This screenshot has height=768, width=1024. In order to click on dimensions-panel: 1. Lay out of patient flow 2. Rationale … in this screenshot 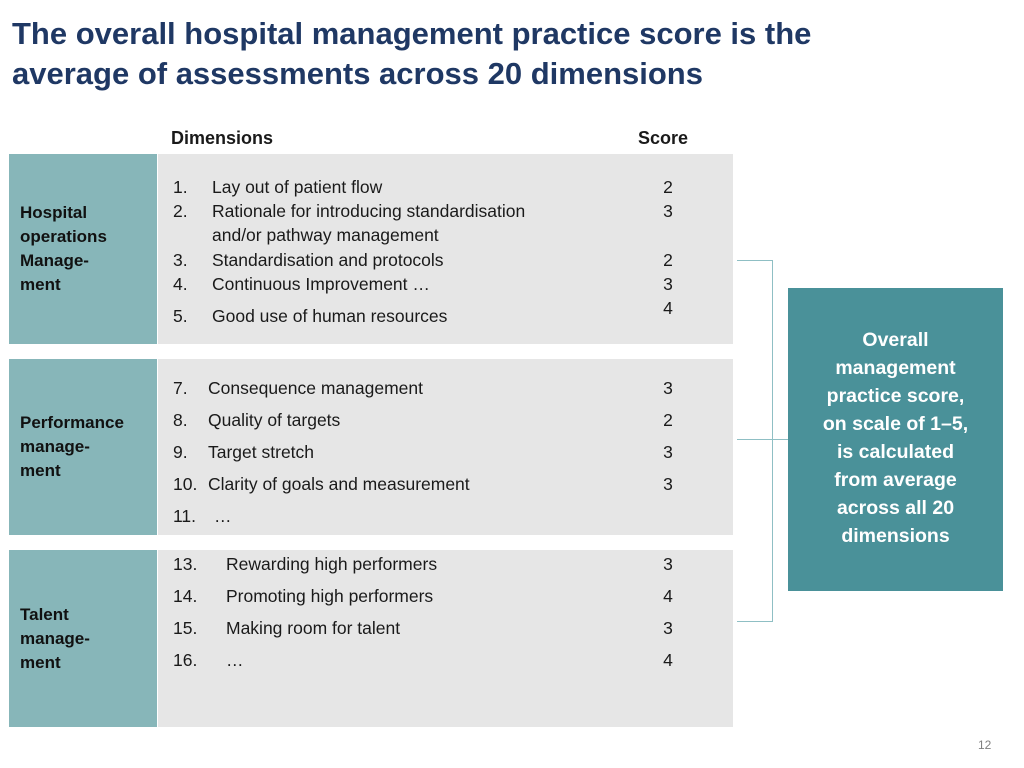, I will do `click(445, 249)`.